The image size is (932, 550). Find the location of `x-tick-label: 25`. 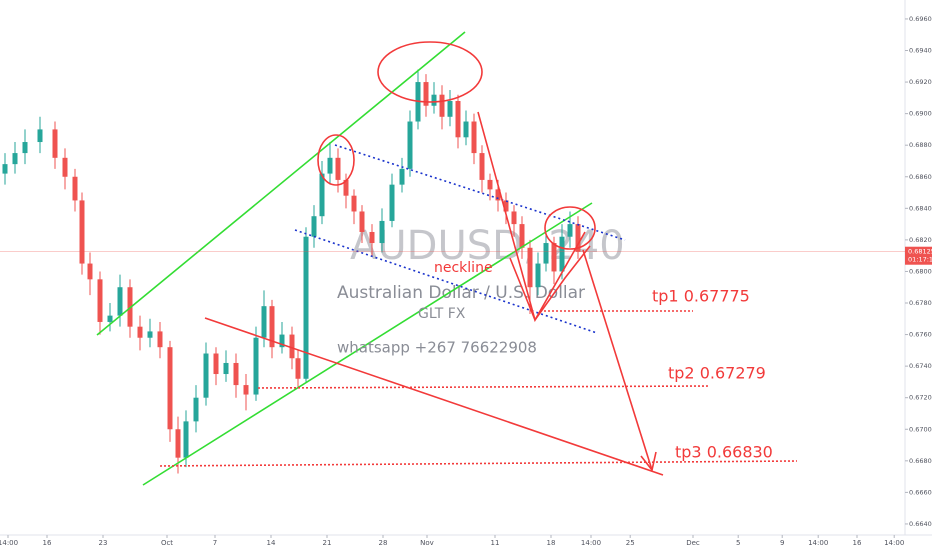

x-tick-label: 25 is located at coordinates (630, 543).